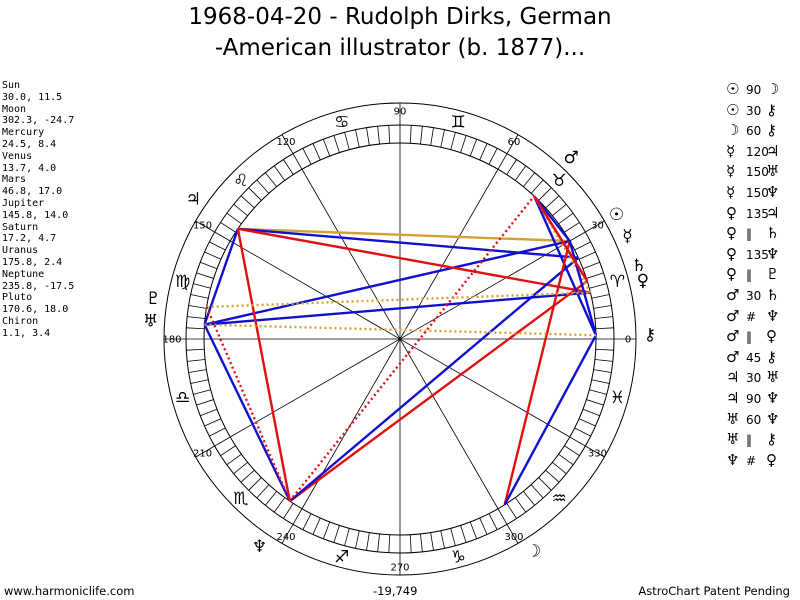  I want to click on aspect-row: ♂ # ♆, so click(752, 317).